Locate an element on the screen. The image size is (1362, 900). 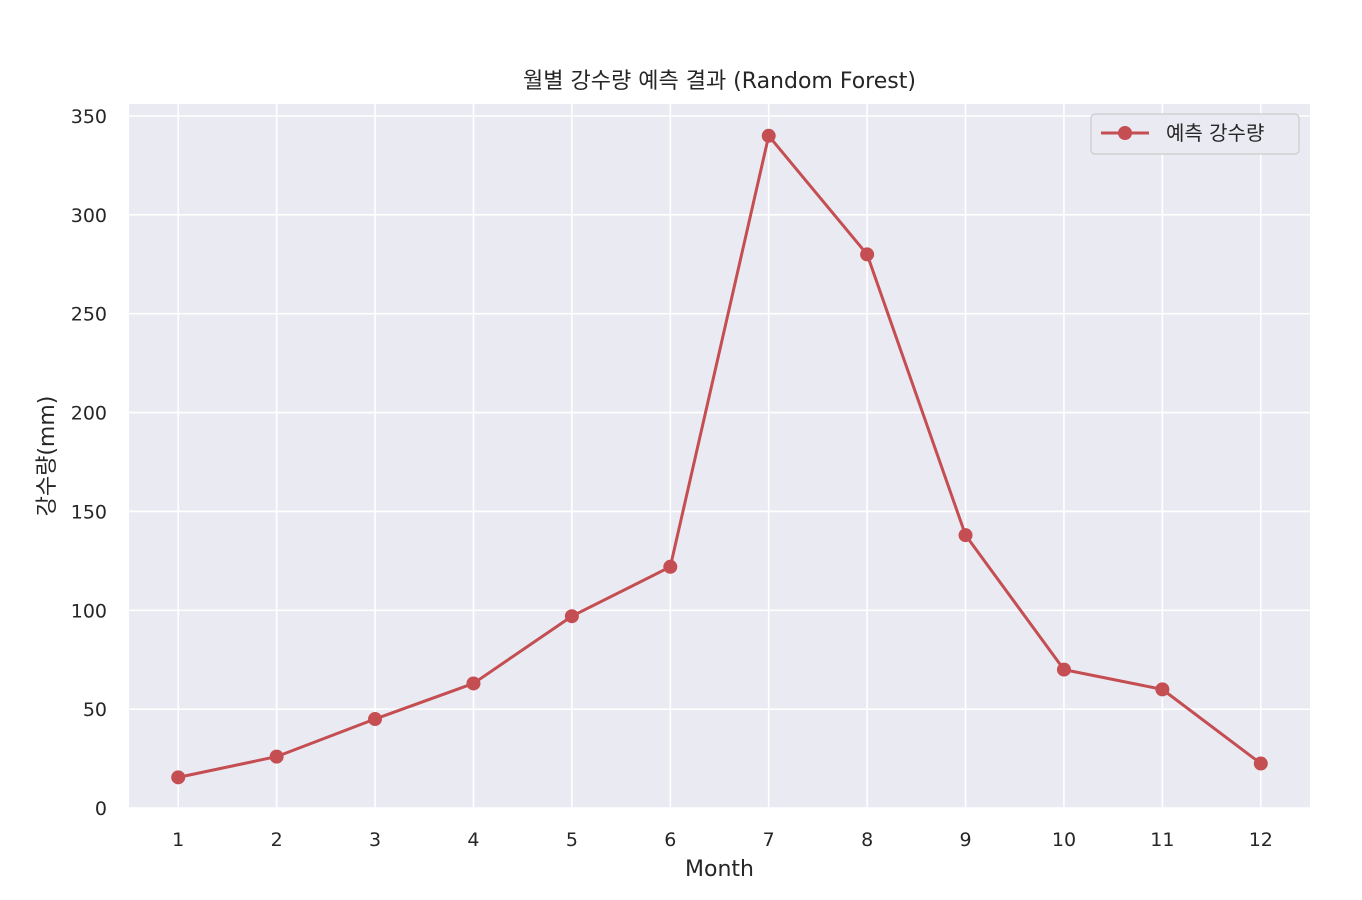
x-tick-label: 5 is located at coordinates (572, 840).